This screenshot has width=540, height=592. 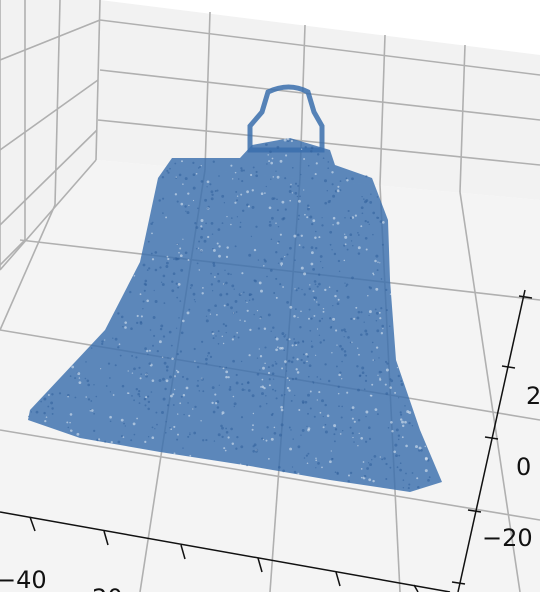 I want to click on y-tick-label: −20, so click(x=507, y=538).